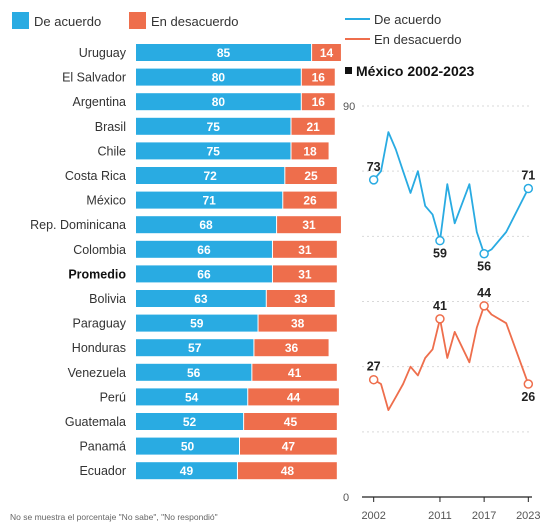 This screenshot has height=527, width=545. Describe the element at coordinates (374, 367) in the screenshot. I see `data-label: 27` at that location.